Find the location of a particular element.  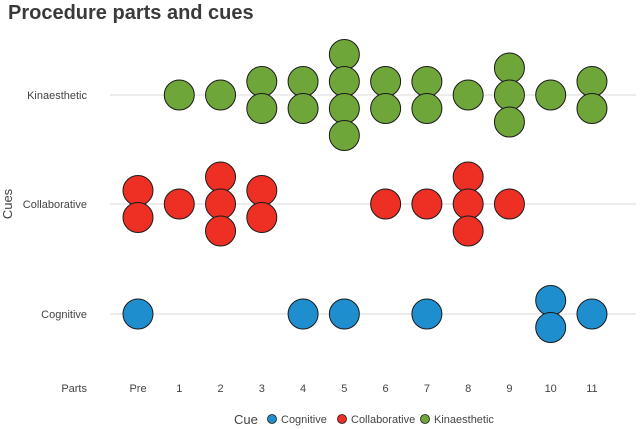

x-tick-8: 8 is located at coordinates (468, 389).